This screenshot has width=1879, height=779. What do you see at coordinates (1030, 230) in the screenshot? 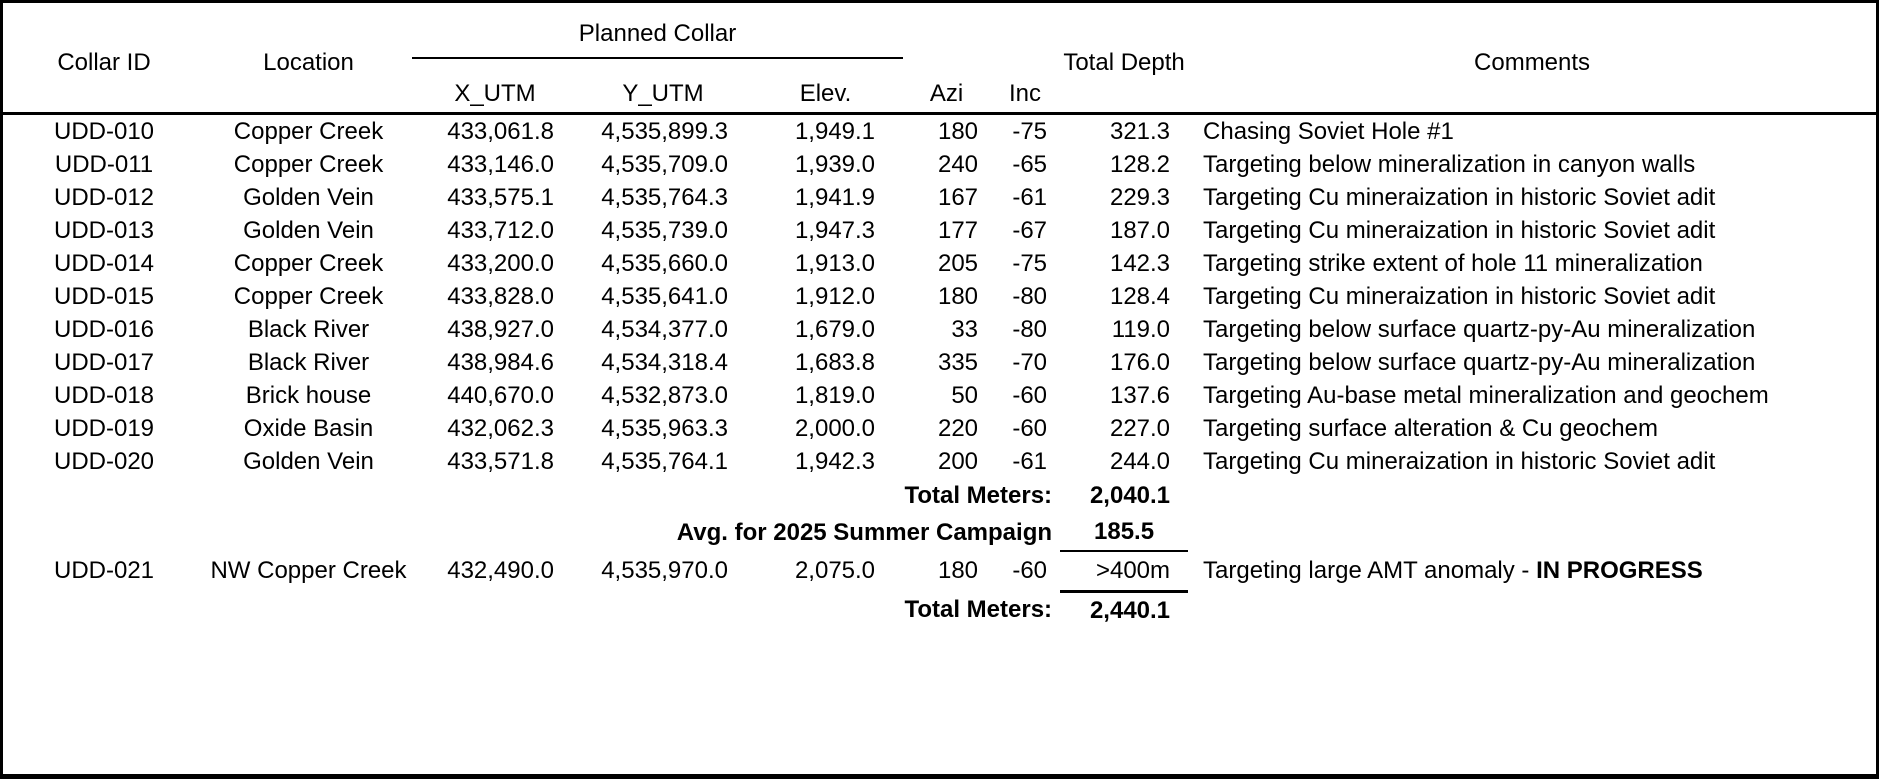
I see `cell-inc: -67` at bounding box center [1030, 230].